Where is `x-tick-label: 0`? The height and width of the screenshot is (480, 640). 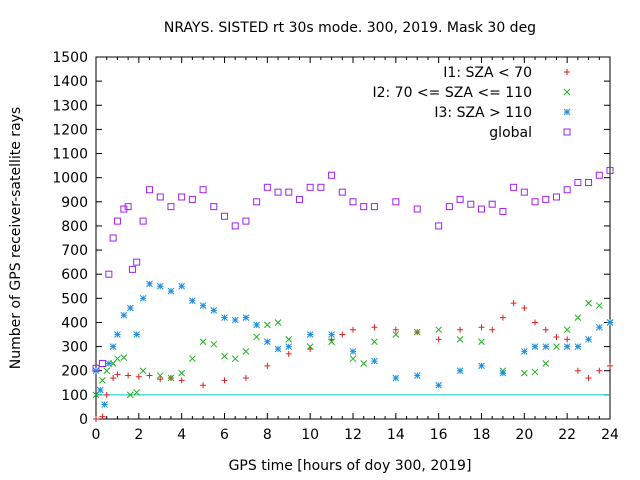
x-tick-label: 0 is located at coordinates (96, 435).